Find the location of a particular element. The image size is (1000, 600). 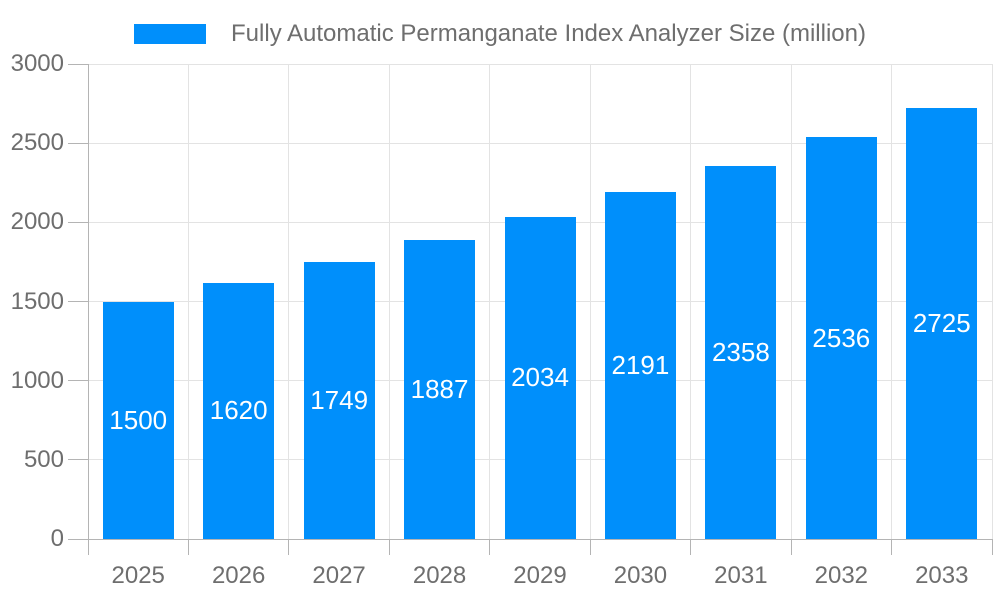

bar-value-label: 2536 is located at coordinates (841, 337).